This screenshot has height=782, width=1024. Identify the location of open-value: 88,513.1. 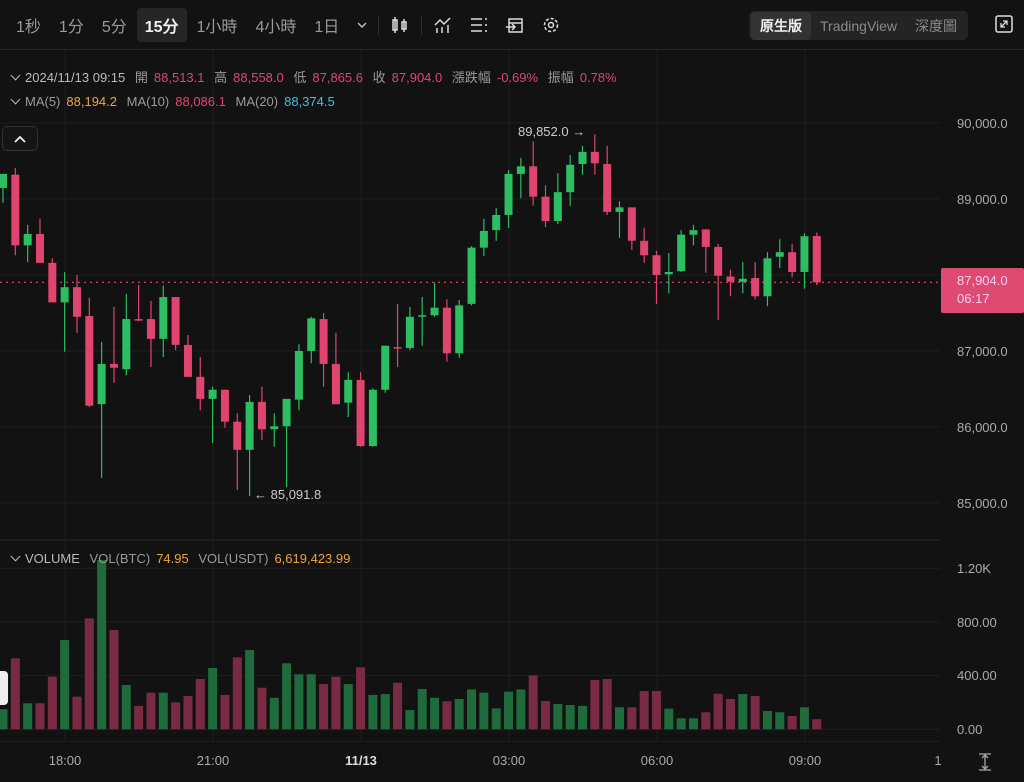
(179, 77).